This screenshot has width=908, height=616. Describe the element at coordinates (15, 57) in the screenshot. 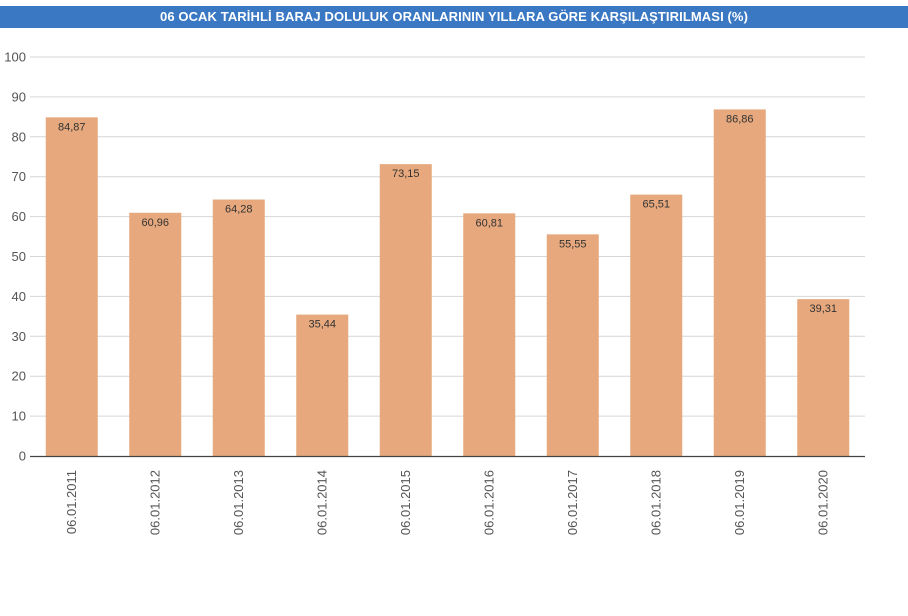

I see `y-tick-label: 100` at that location.